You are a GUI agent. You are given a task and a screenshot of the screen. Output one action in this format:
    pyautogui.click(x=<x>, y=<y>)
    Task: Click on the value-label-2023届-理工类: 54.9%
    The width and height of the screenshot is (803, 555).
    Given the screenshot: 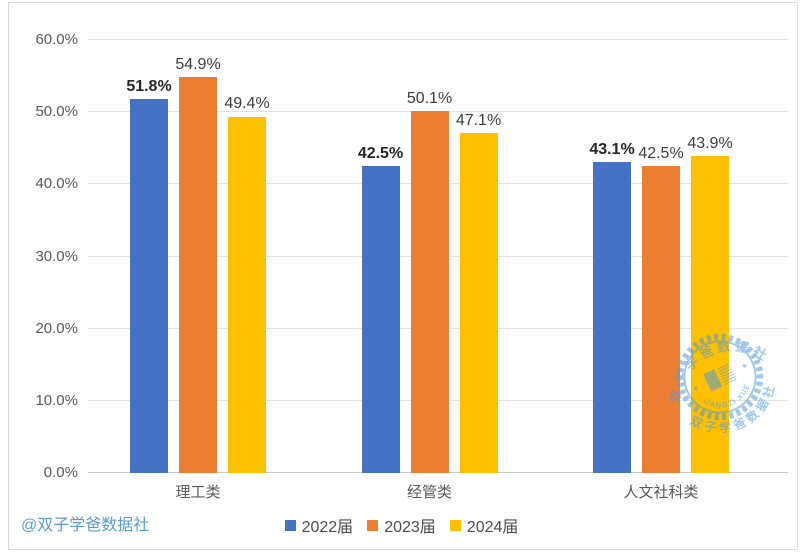 What is the action you would take?
    pyautogui.click(x=198, y=64)
    